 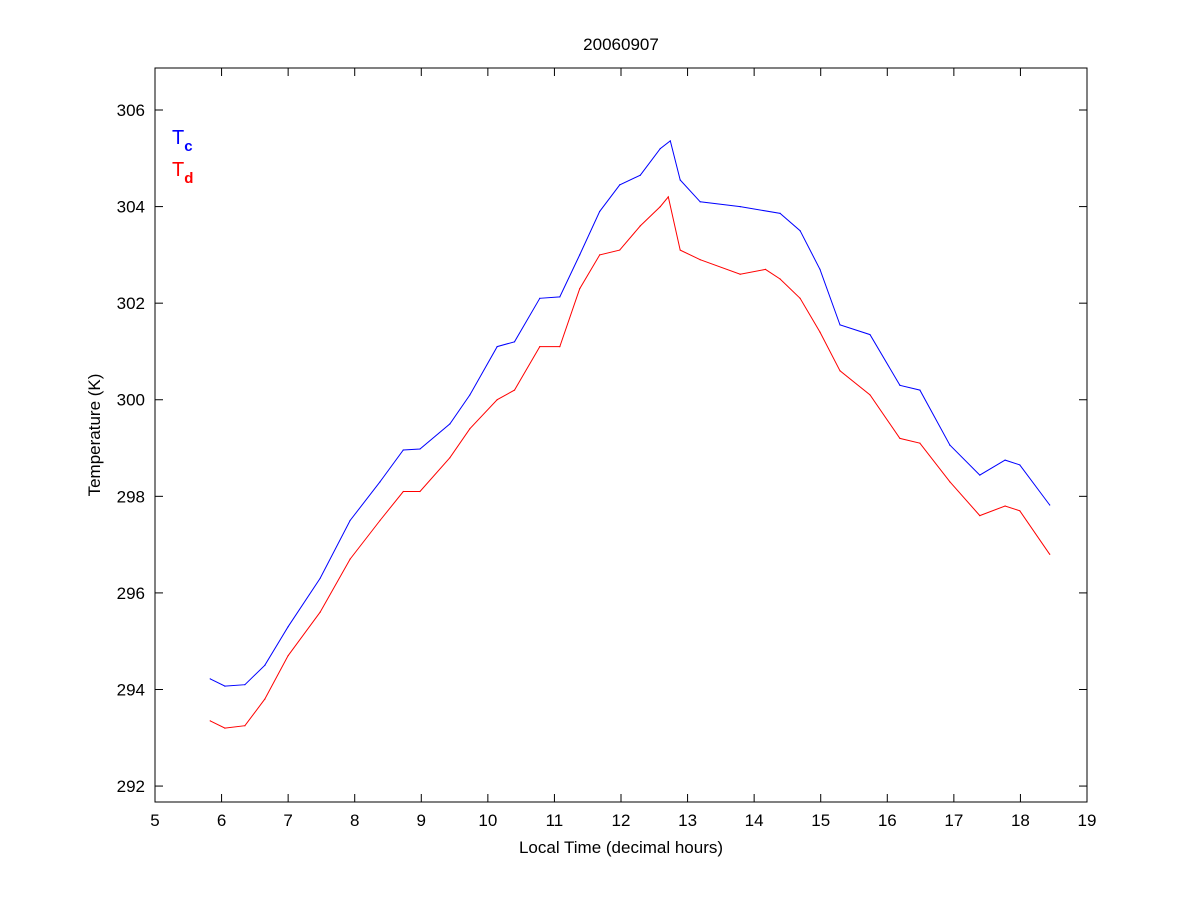 I want to click on y-tick-label: 296, so click(x=131, y=593).